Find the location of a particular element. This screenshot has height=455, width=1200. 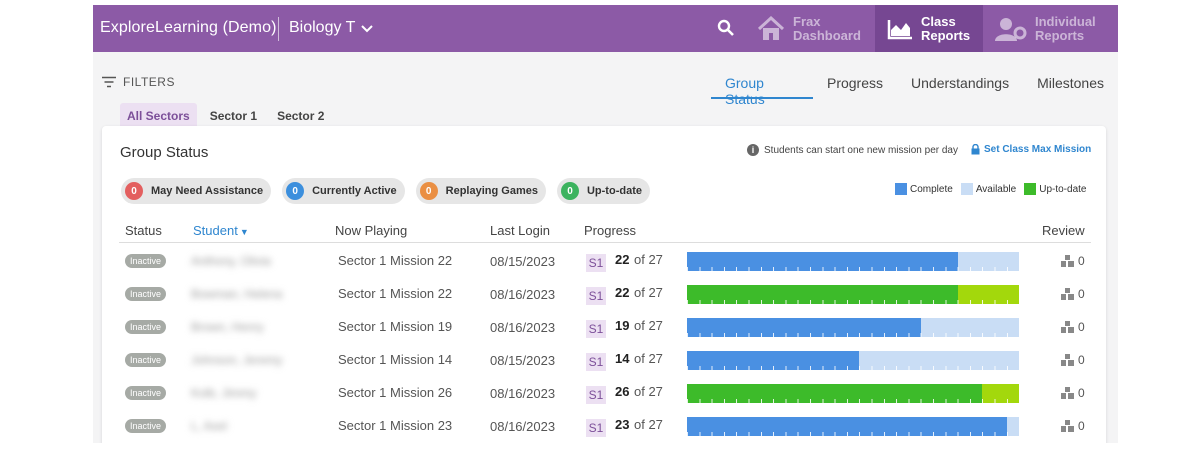

sector-1: Sector 1 is located at coordinates (233, 116).